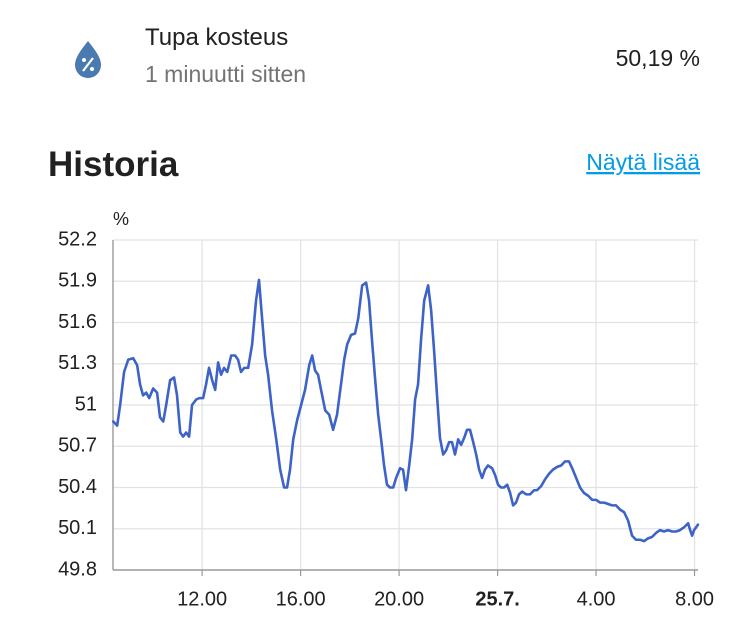 The width and height of the screenshot is (749, 643). Describe the element at coordinates (77, 528) in the screenshot. I see `y-tick-label: 50.1` at that location.